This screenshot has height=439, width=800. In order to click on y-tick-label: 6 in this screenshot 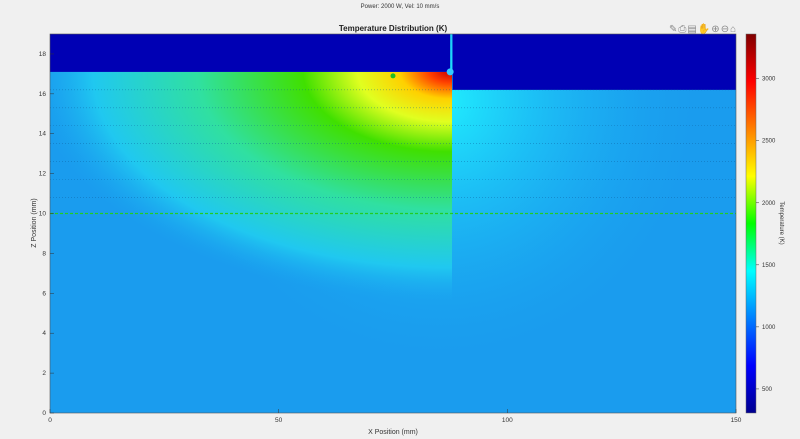, I will do `click(44, 293)`.